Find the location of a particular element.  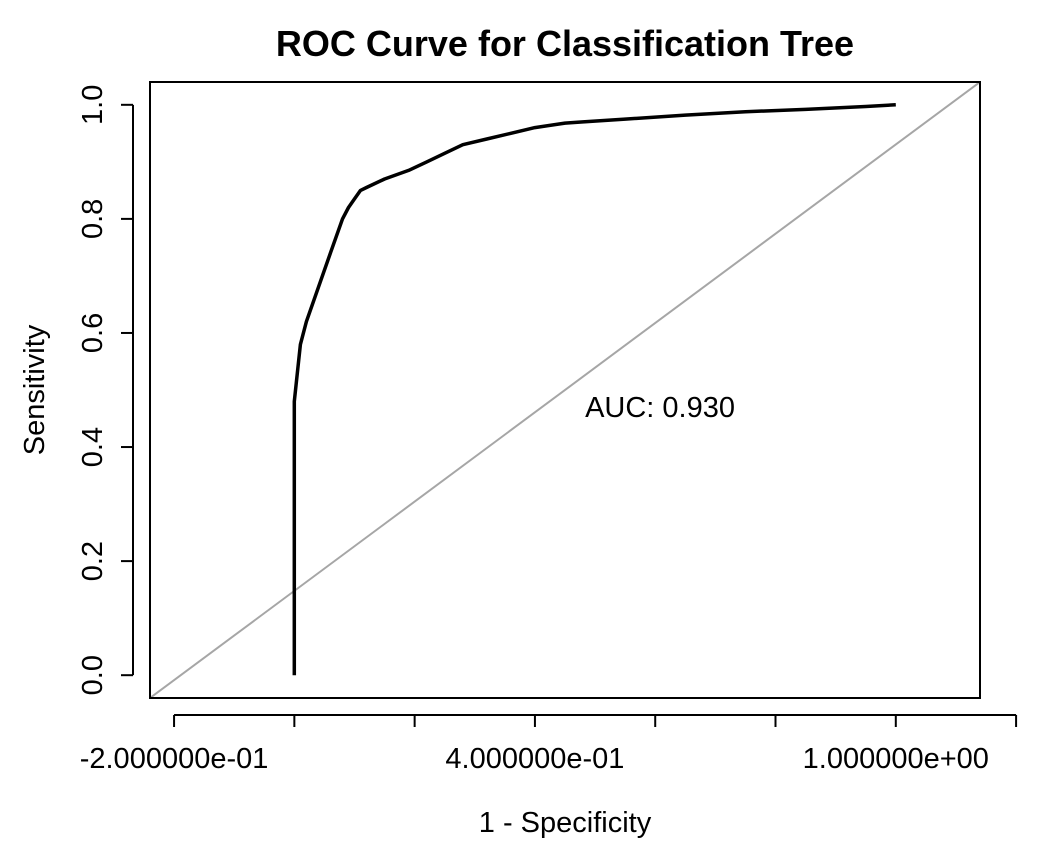

auc-annotation: AUC: 0.930 is located at coordinates (660, 408).